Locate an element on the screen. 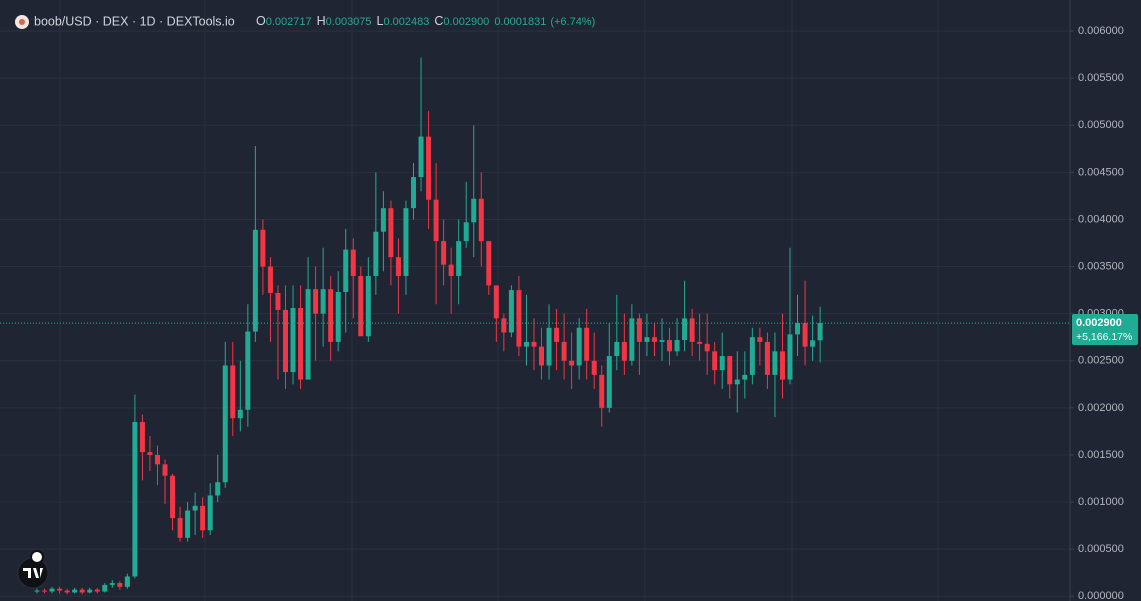 This screenshot has width=1141, height=601. ohlc-value: 0.003075 is located at coordinates (349, 22).